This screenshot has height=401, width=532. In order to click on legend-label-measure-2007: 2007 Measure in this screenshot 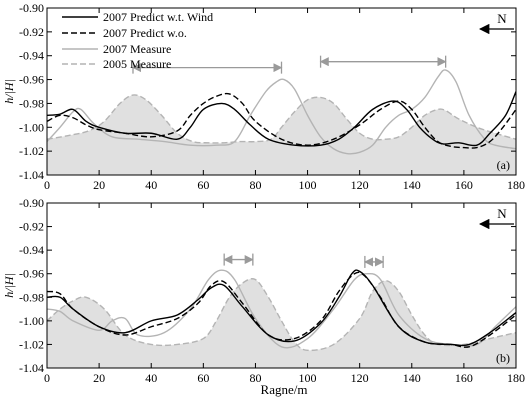, I will do `click(137, 49)`.